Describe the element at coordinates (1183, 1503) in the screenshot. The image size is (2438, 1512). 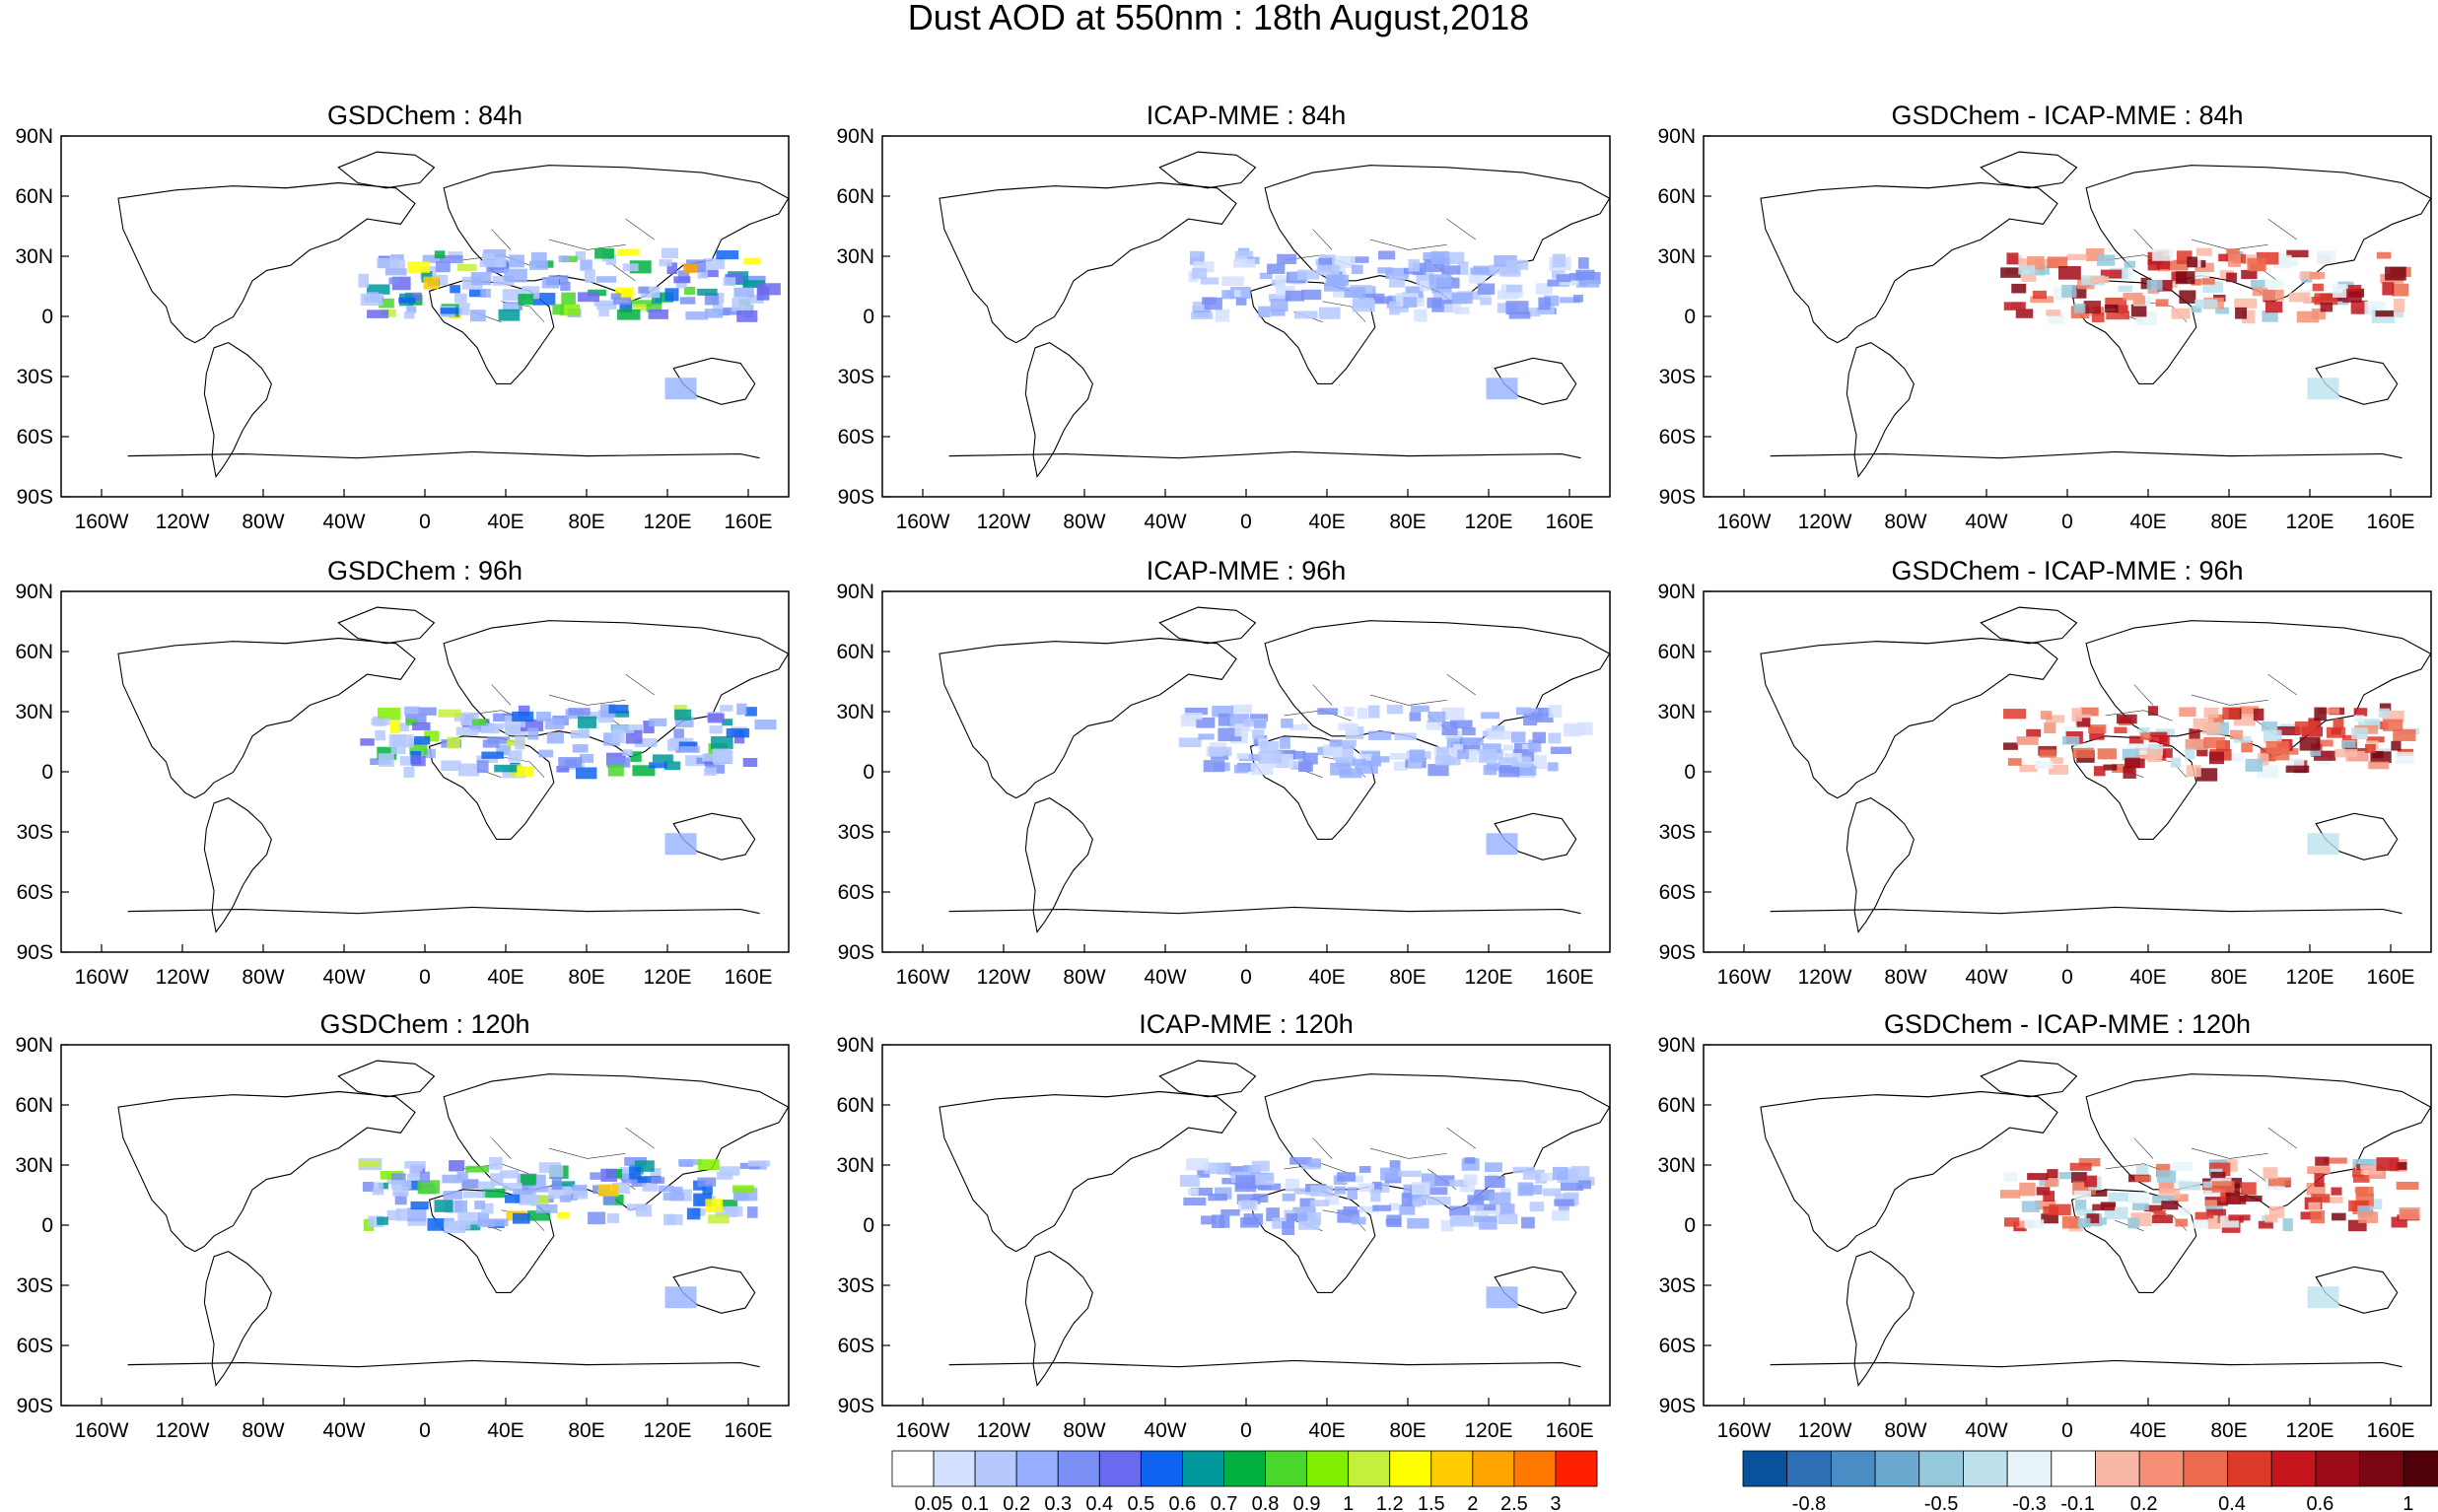
I see `colorbar-aod-label: 0.6` at that location.